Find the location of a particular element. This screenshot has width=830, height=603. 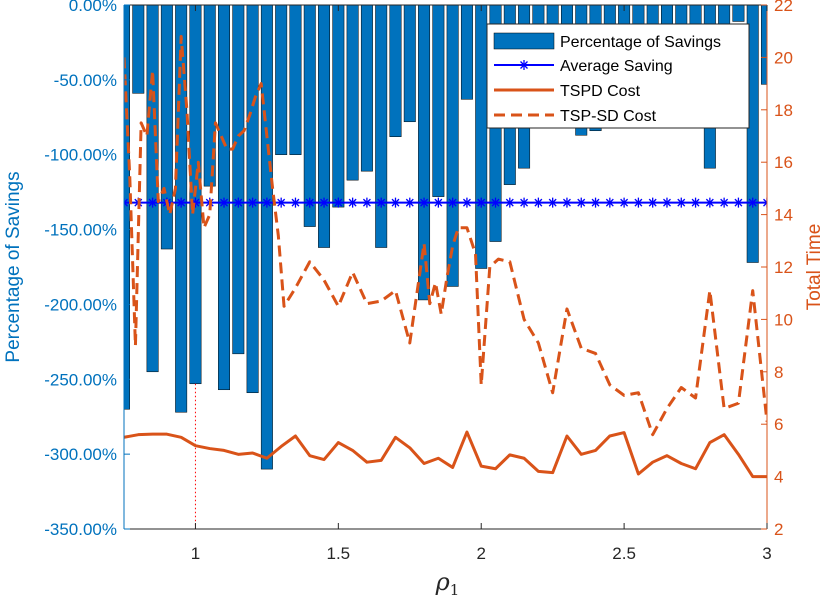

legend-average-marker is located at coordinates (524, 65).